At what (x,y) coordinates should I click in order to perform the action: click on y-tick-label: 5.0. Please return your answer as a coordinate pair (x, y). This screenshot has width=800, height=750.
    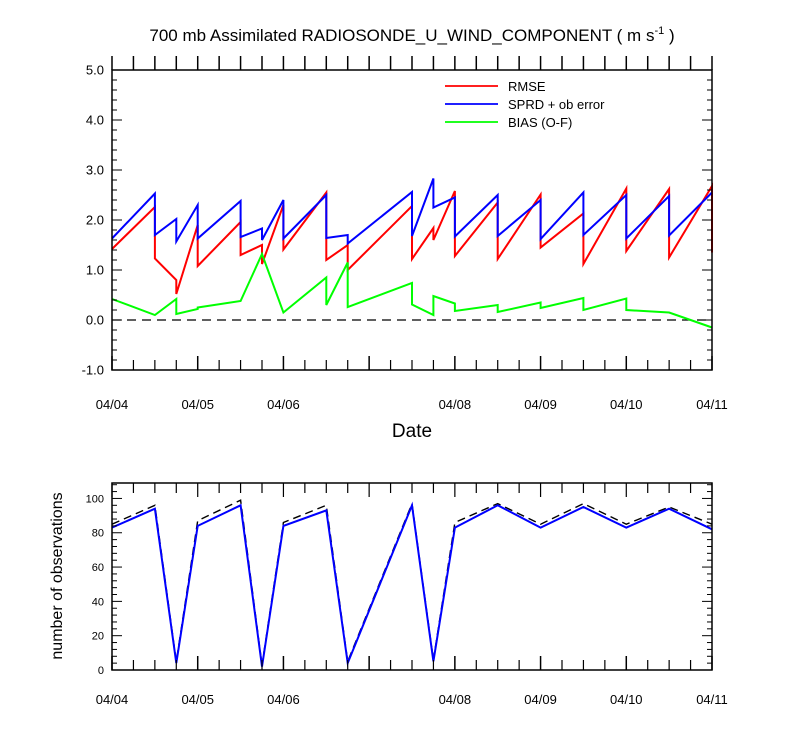
    Looking at the image, I should click on (95, 70).